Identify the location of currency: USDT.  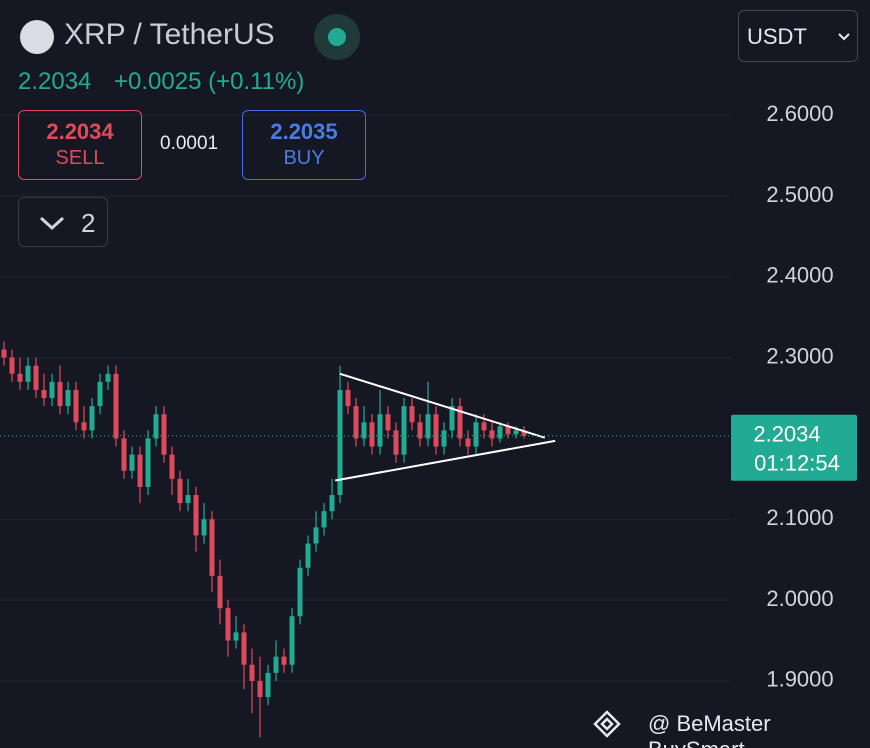
(777, 36).